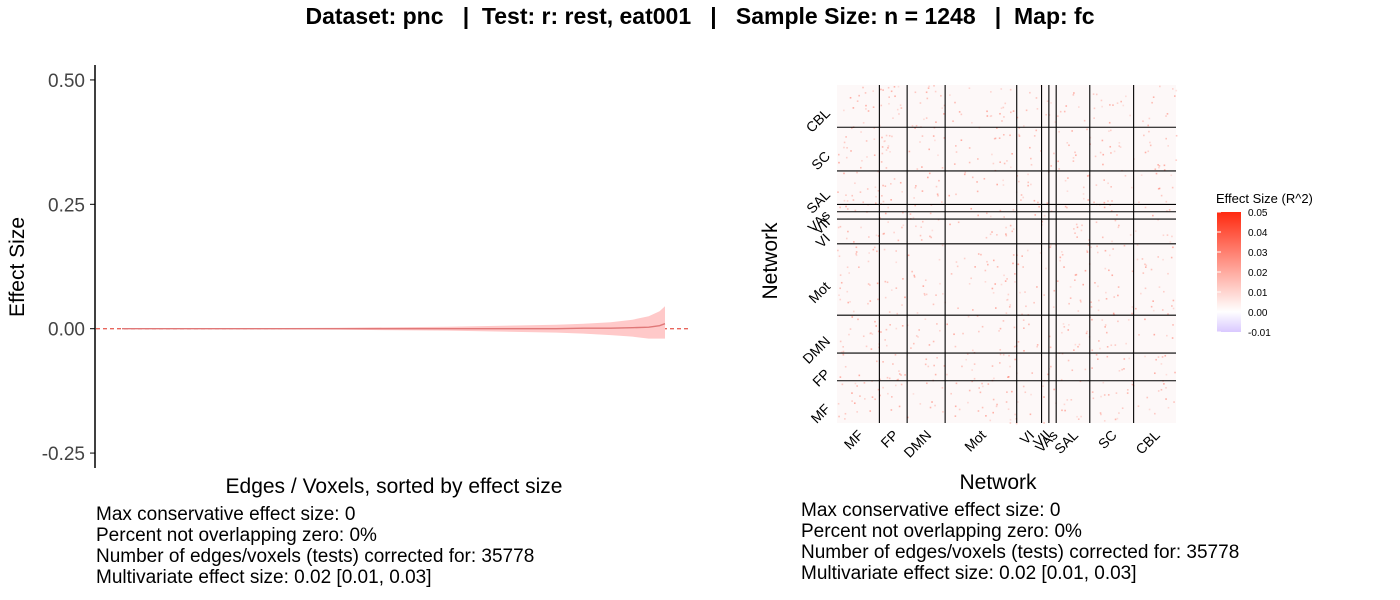 The image size is (1400, 600). What do you see at coordinates (1066, 442) in the screenshot?
I see `x-network-label: SAL` at bounding box center [1066, 442].